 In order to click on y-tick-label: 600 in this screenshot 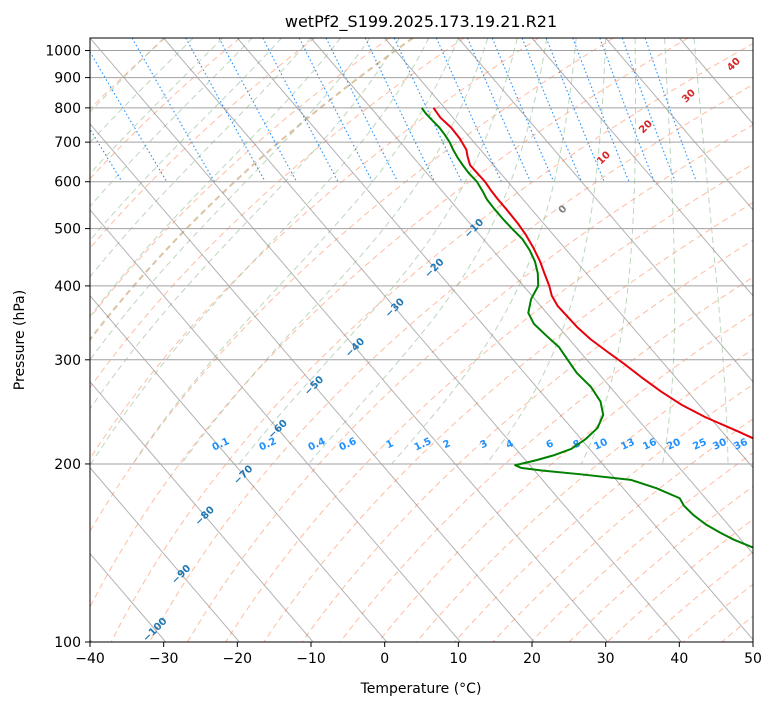, I will do `click(67, 183)`.